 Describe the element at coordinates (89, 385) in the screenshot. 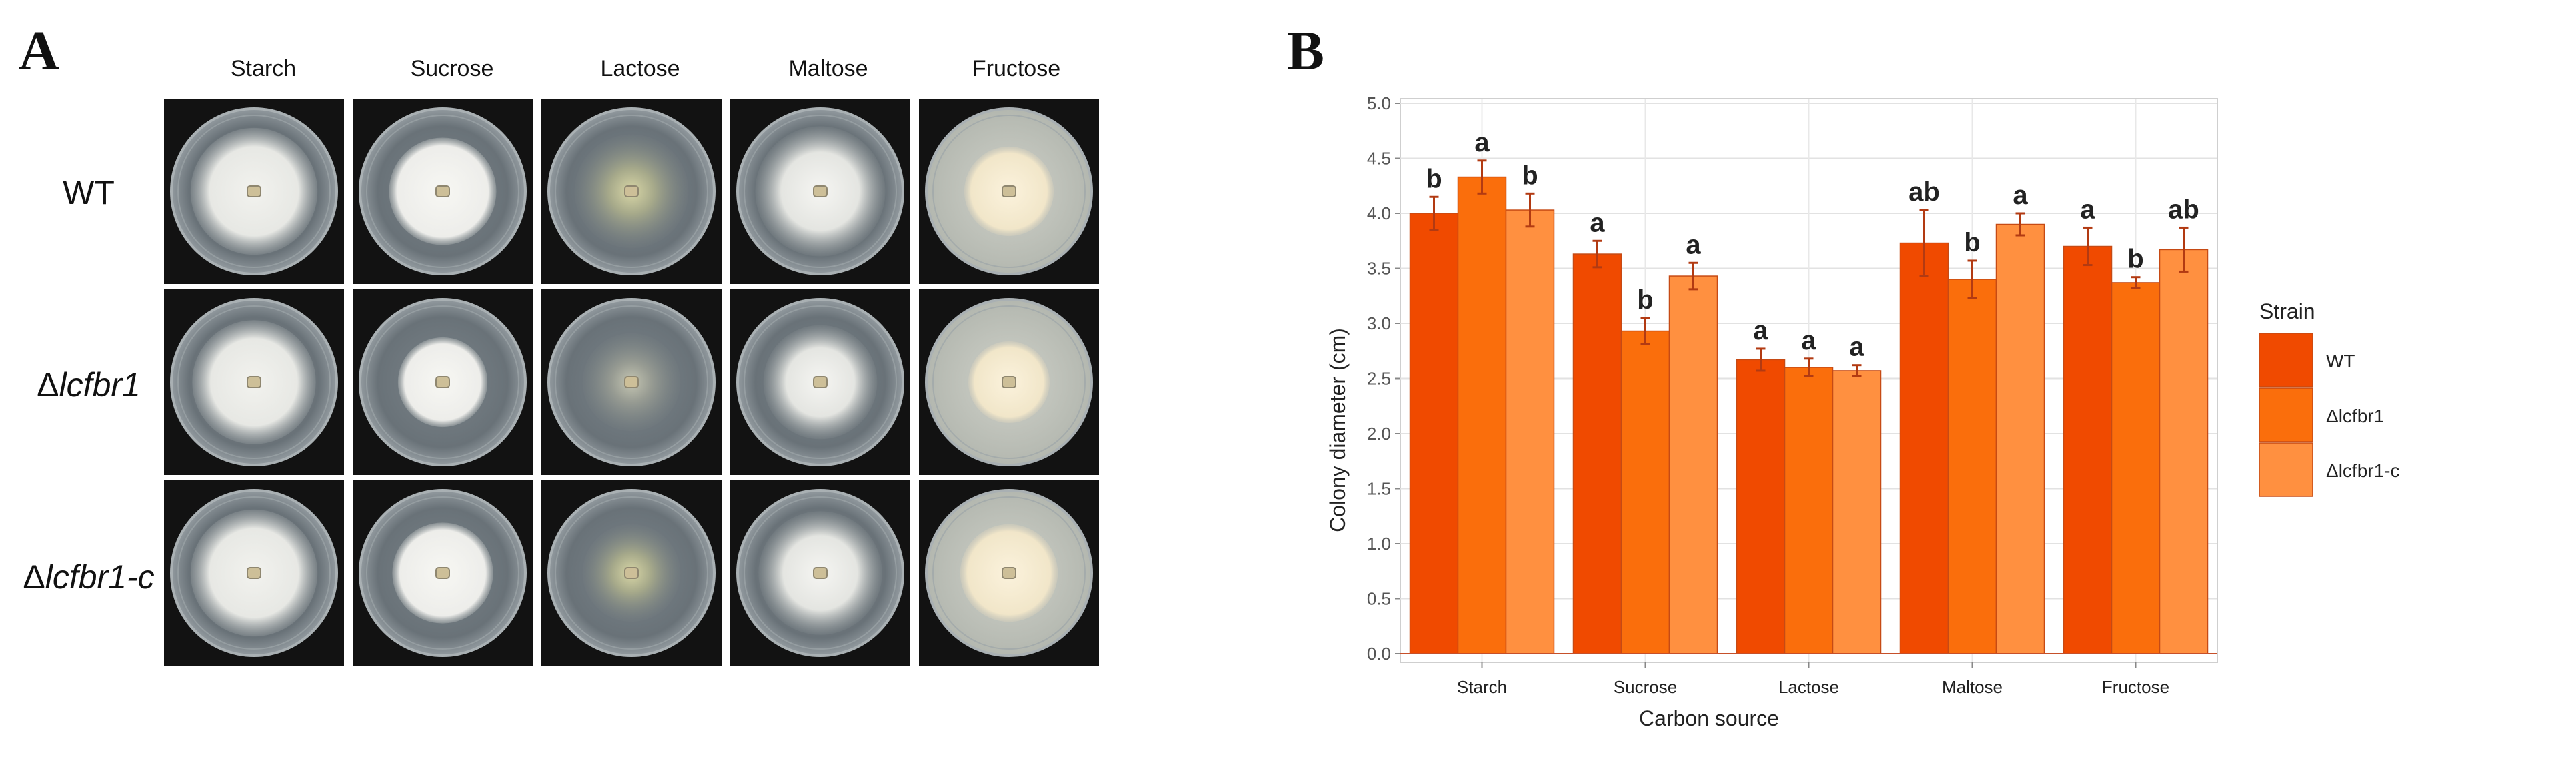

I see `plate-row-label: Δlcfbr1` at that location.